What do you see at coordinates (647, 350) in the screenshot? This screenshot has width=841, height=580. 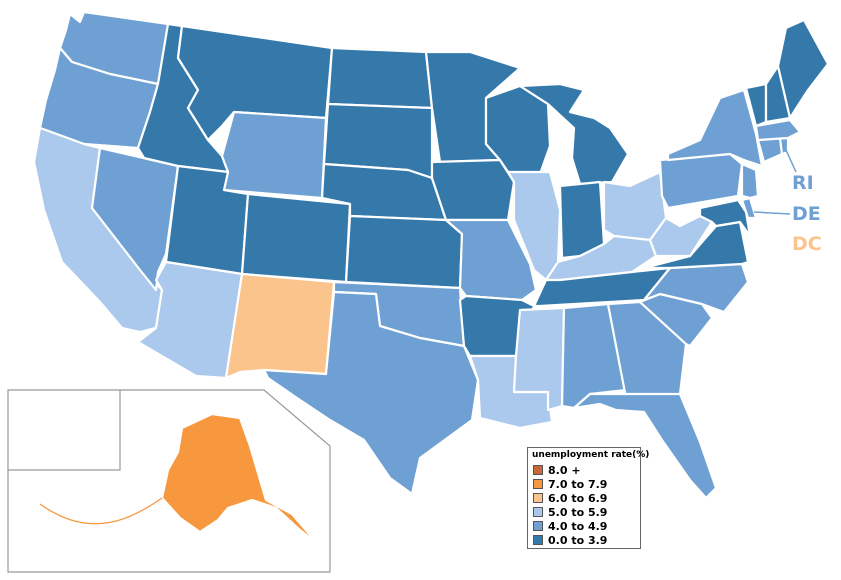 I see `state-GA` at bounding box center [647, 350].